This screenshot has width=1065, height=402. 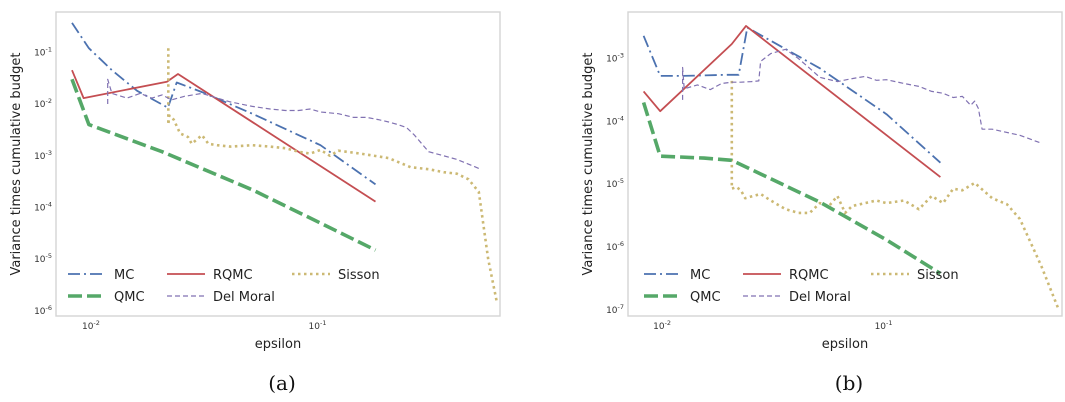 I want to click on figure-caption: (b), so click(x=849, y=383).